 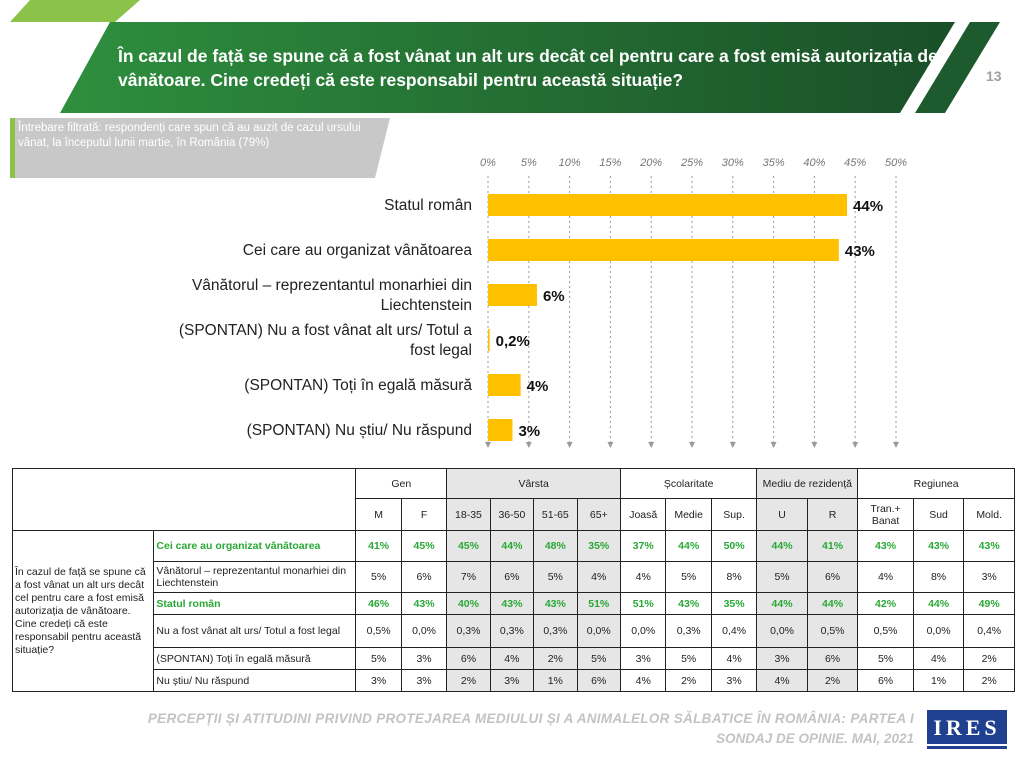 What do you see at coordinates (184, 499) in the screenshot?
I see `table-corner` at bounding box center [184, 499].